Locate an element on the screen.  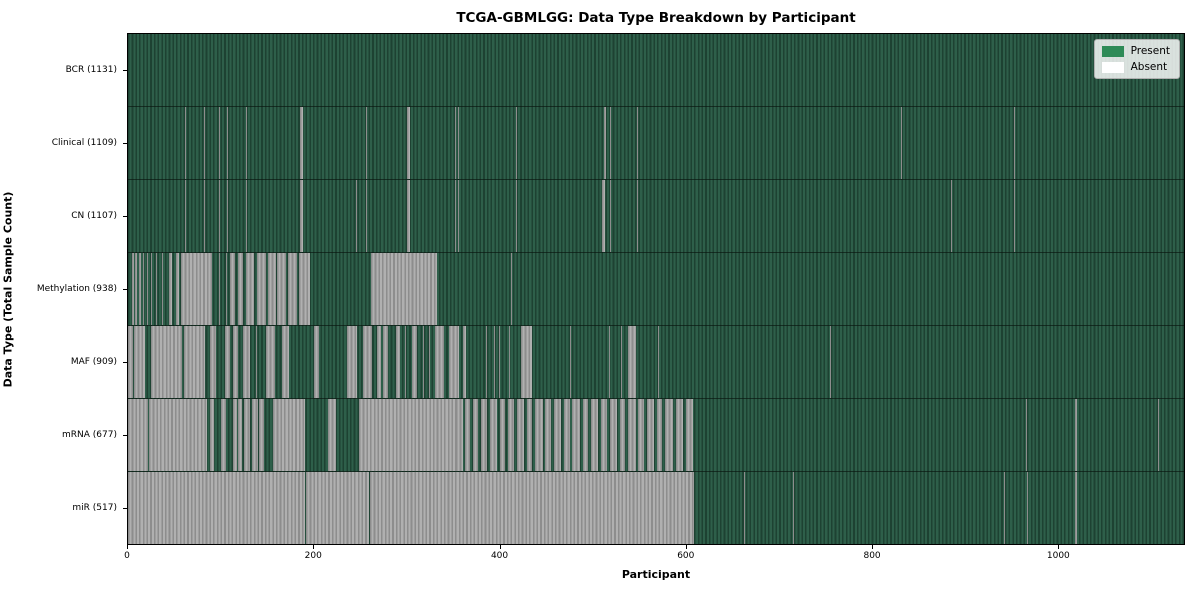
x-tick-label: 800 is located at coordinates (872, 556).